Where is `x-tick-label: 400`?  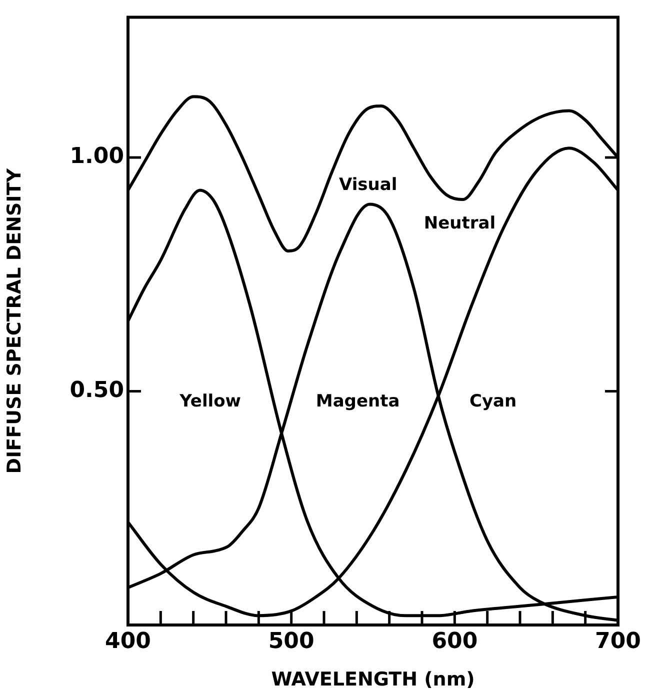 x-tick-label: 400 is located at coordinates (128, 641).